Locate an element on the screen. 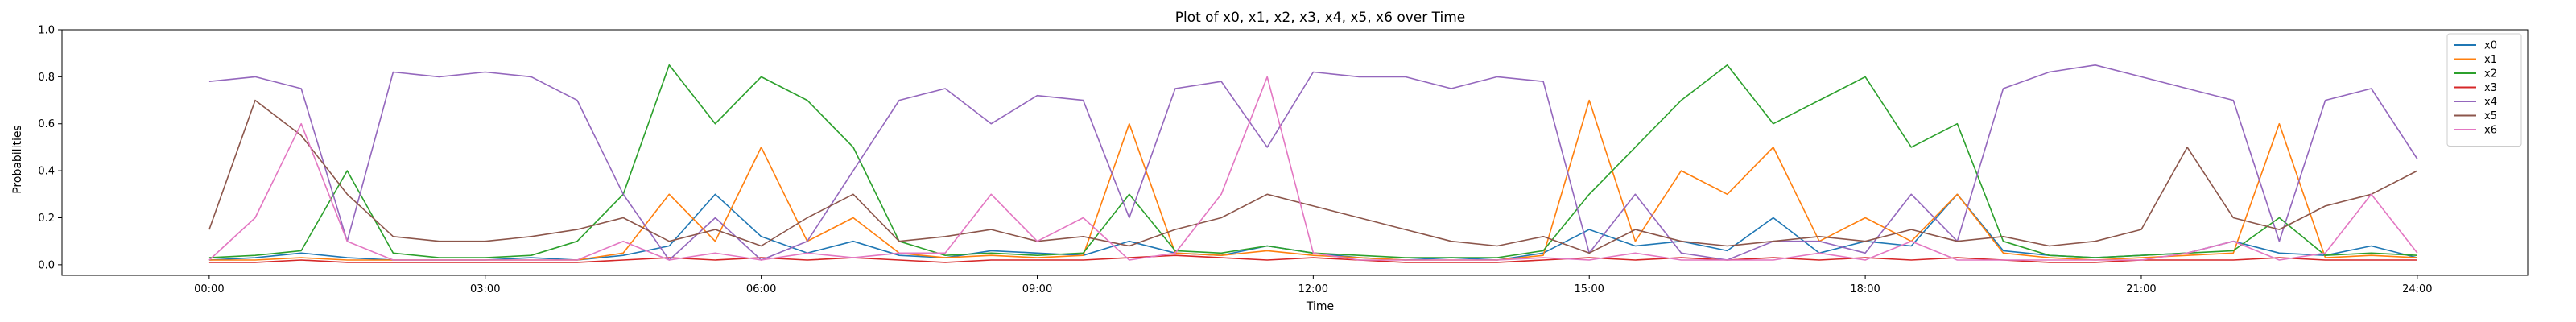 This screenshot has width=2576, height=322. y-tick-label: 0.0 is located at coordinates (46, 265).